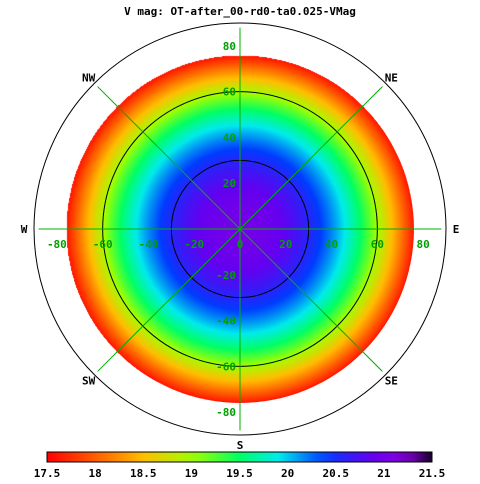  Describe the element at coordinates (226, 275) in the screenshot. I see `y-tick-label: -20` at that location.